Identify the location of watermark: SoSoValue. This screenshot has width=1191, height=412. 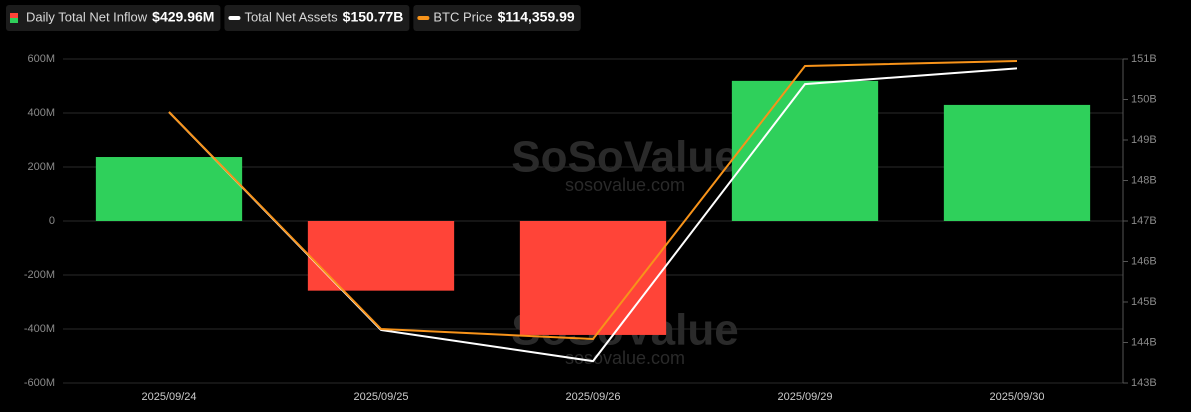
(624, 157).